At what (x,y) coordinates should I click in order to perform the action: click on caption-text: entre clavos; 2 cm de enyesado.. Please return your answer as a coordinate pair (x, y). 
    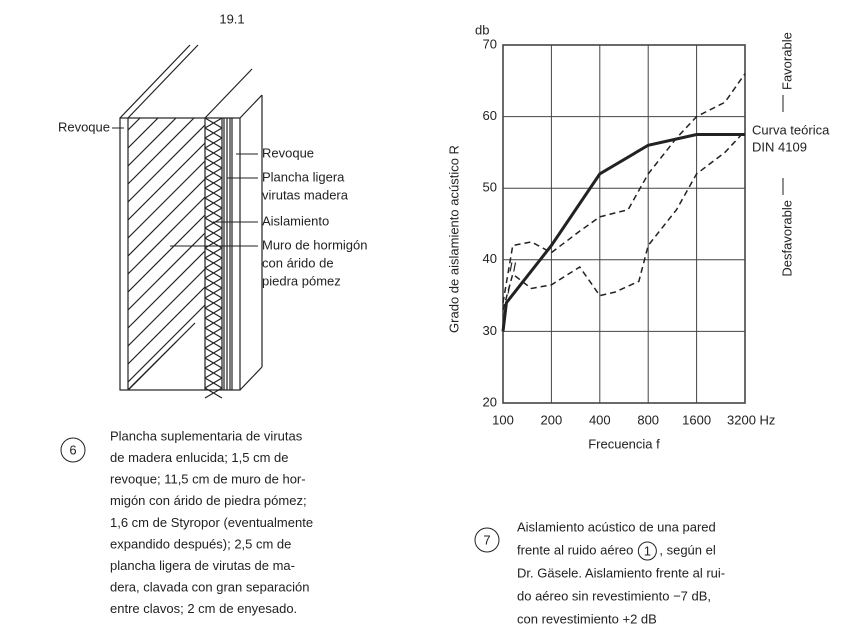
    Looking at the image, I should click on (203, 608).